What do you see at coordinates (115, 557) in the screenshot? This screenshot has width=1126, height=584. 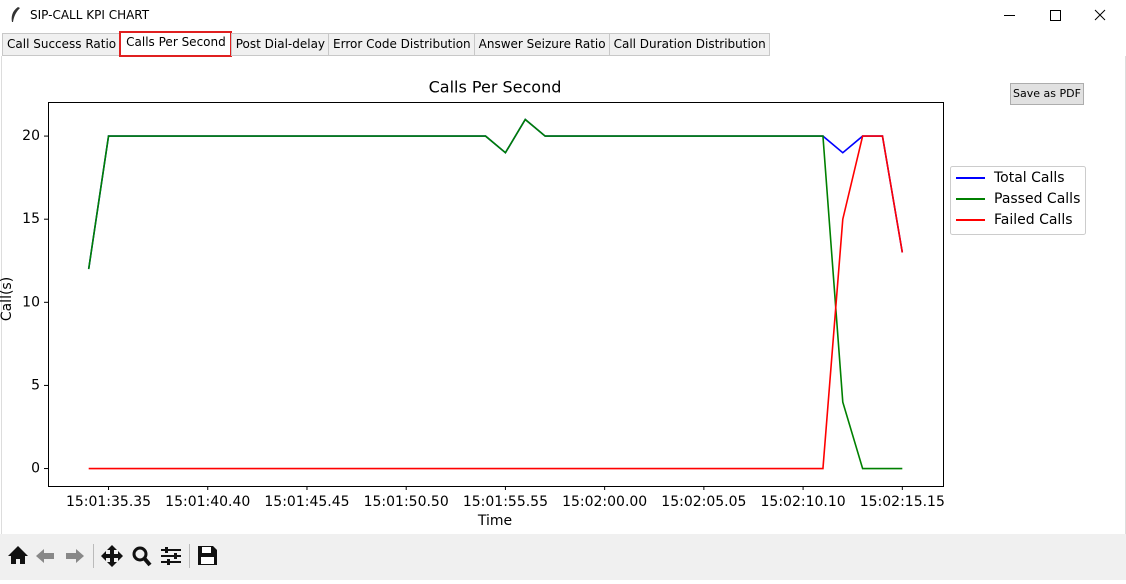 I see `toolbar-icons` at bounding box center [115, 557].